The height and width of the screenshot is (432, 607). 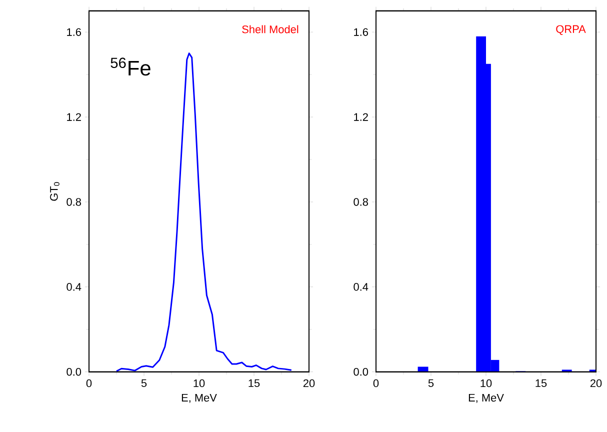 What do you see at coordinates (270, 29) in the screenshot?
I see `annotation: Shell Model` at bounding box center [270, 29].